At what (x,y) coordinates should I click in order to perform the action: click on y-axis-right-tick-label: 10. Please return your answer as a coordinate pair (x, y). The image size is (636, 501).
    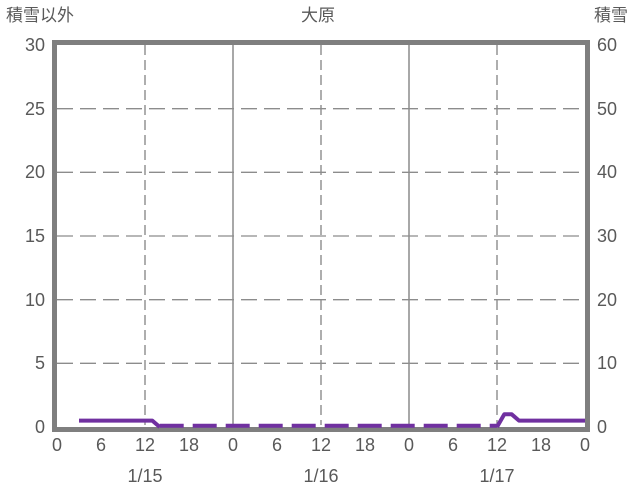
    Looking at the image, I should click on (607, 363).